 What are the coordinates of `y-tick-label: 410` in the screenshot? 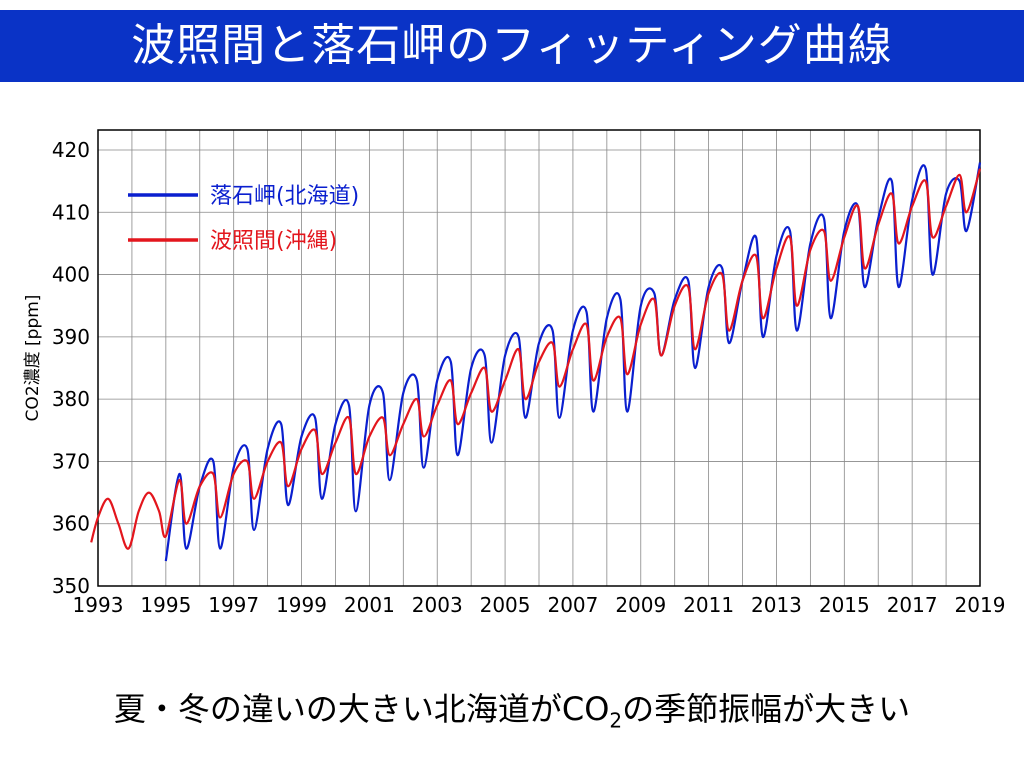 It's located at (71, 212).